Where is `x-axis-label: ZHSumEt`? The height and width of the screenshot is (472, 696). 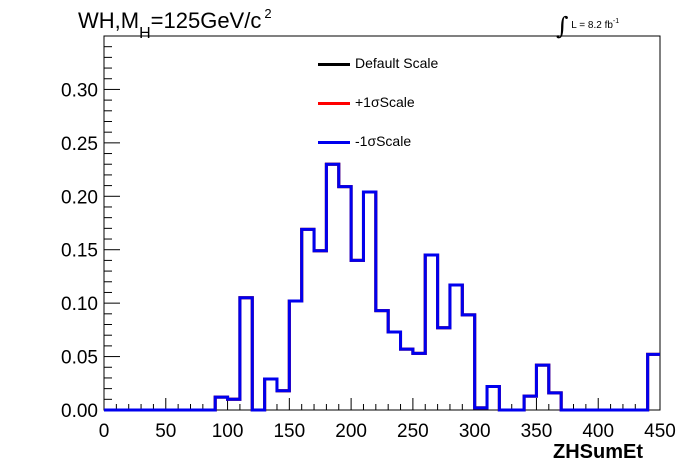
x-axis-label: ZHSumEt is located at coordinates (598, 452).